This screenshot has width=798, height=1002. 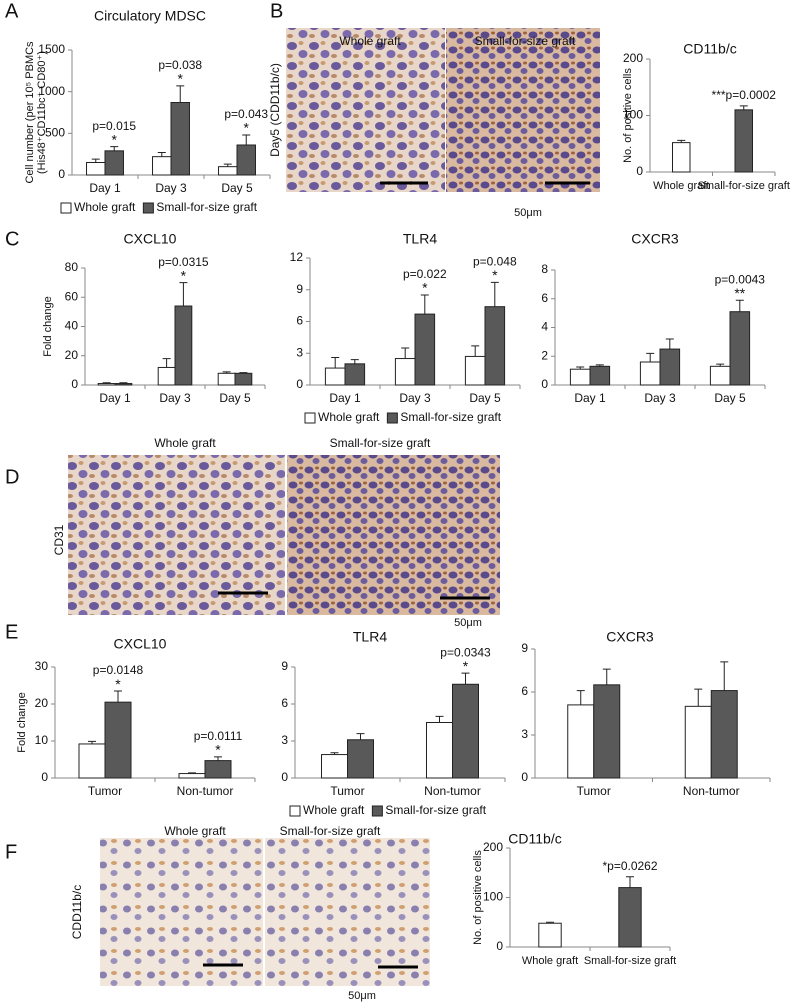 What do you see at coordinates (744, 95) in the screenshot?
I see `p-value: ***p=0.0002` at bounding box center [744, 95].